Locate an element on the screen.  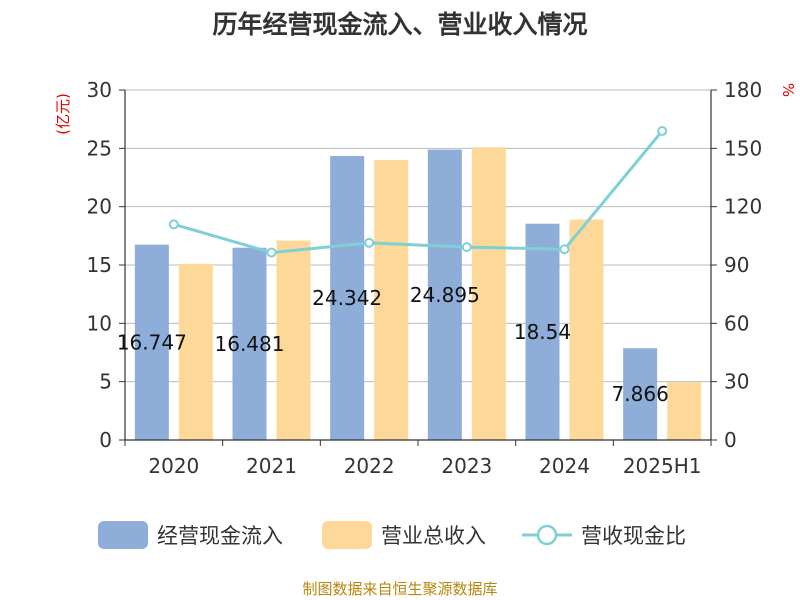
legend-label-ratio: 营收现金比 is located at coordinates (633, 536).